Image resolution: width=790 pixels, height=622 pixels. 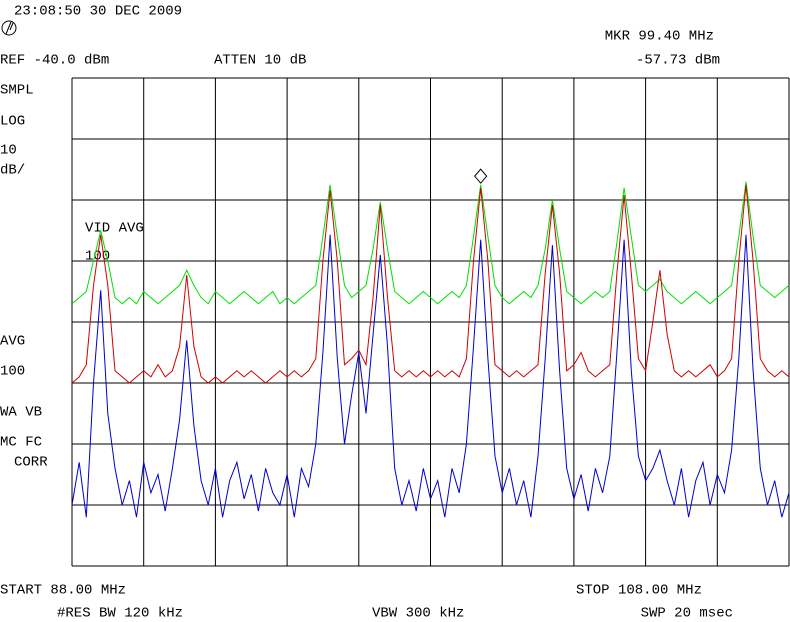 What do you see at coordinates (687, 614) in the screenshot?
I see `sweep-time: SWP 20 msec` at bounding box center [687, 614].